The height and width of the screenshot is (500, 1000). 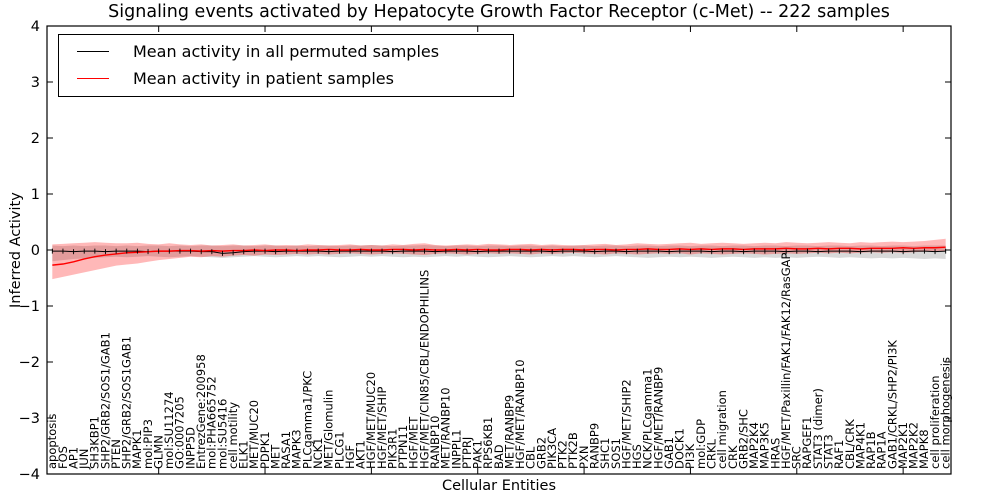 I want to click on x-tick-label: MAPK8, so click(x=924, y=449).